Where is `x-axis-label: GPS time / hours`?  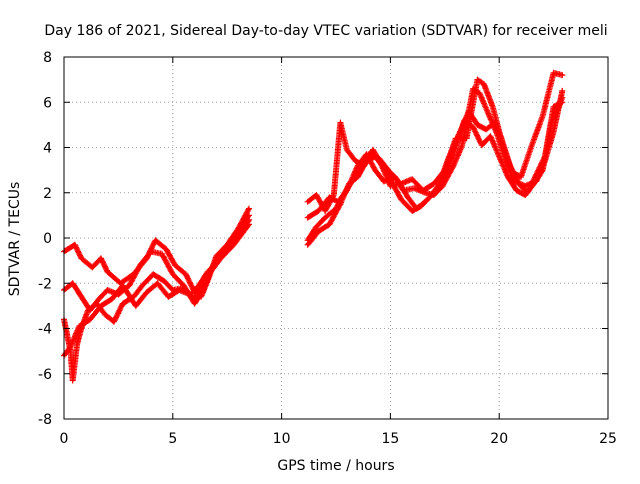 x-axis-label: GPS time / hours is located at coordinates (335, 466).